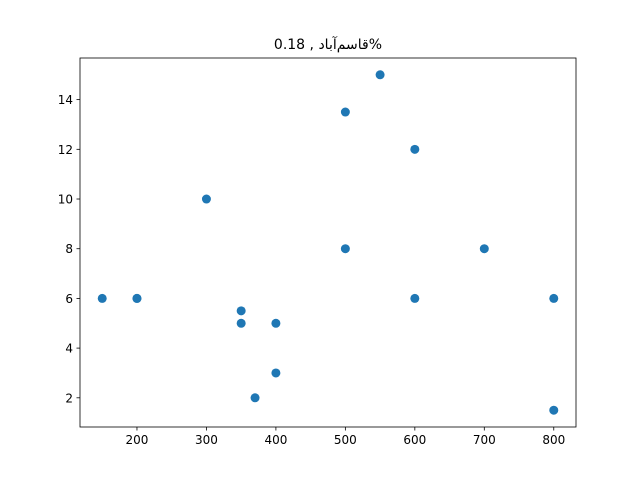 The height and width of the screenshot is (480, 640). Describe the element at coordinates (137, 440) in the screenshot. I see `x-tick-label: 200` at that location.